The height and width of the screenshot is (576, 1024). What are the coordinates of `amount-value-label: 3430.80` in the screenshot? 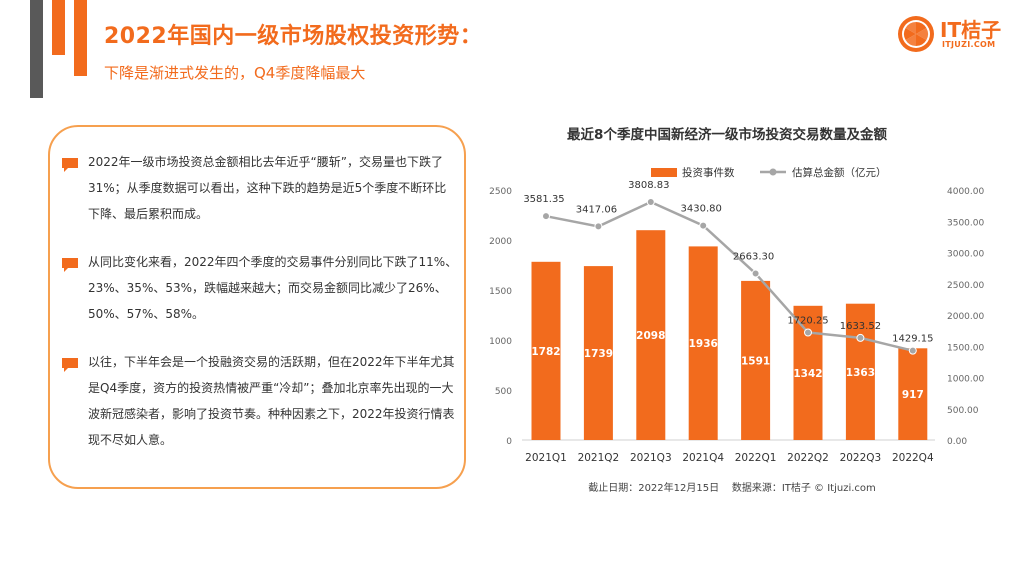 It's located at (701, 209).